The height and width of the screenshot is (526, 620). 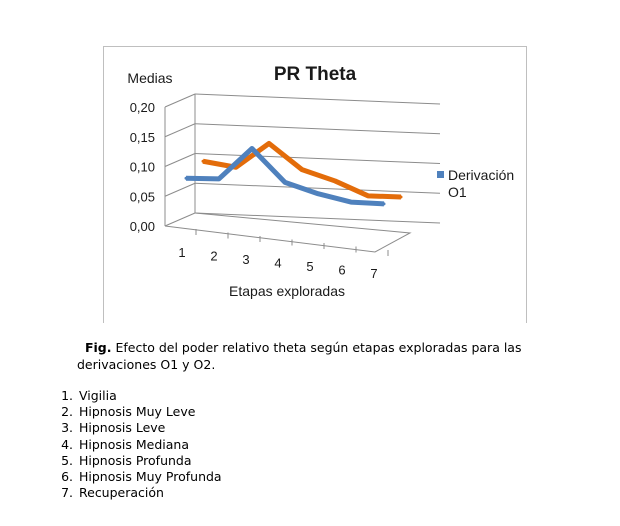 I want to click on legend-swatch, so click(x=440, y=174).